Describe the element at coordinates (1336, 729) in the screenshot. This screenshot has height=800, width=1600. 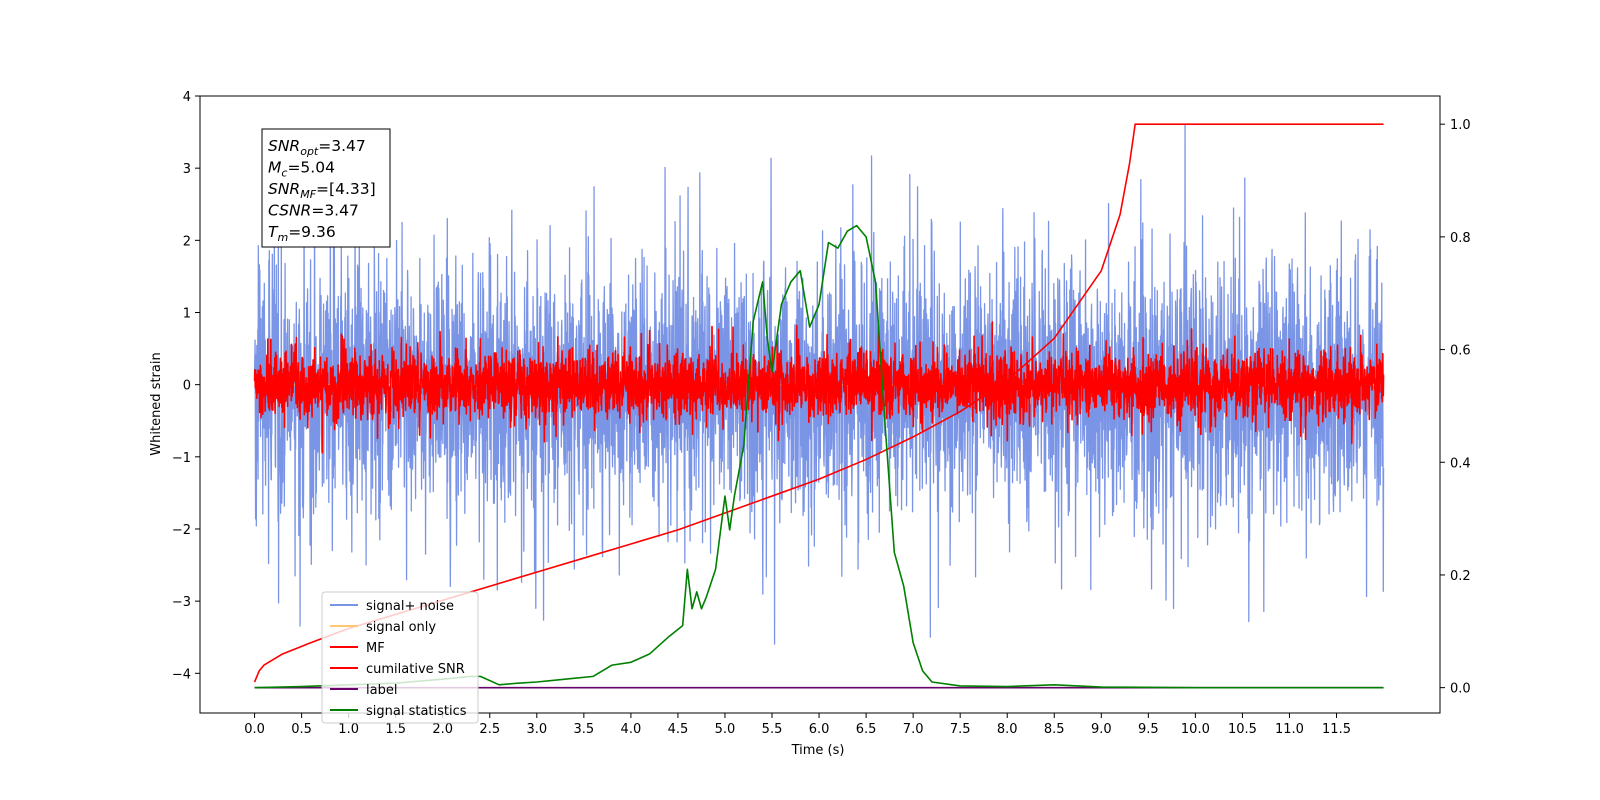
I see `x-tick-label: 11.5` at that location.